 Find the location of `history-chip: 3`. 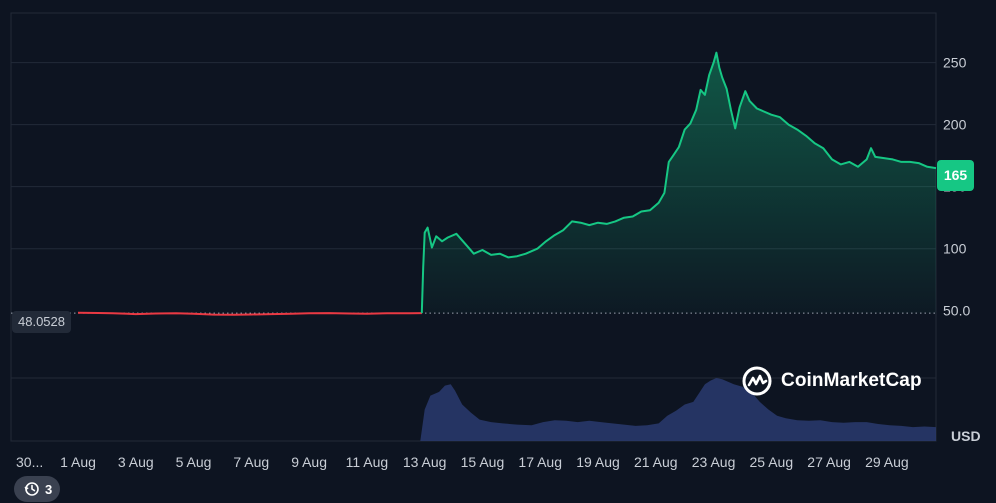

history-chip: 3 is located at coordinates (37, 489).